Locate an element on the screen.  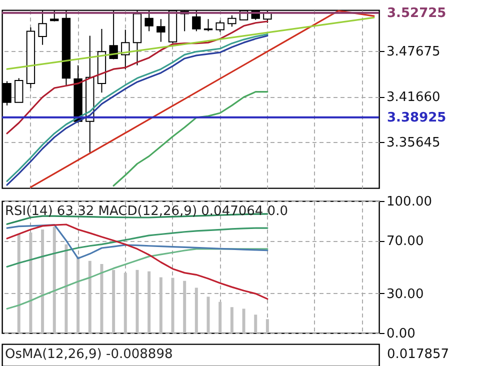
y-tick-label: 3.35645 is located at coordinates (413, 143).